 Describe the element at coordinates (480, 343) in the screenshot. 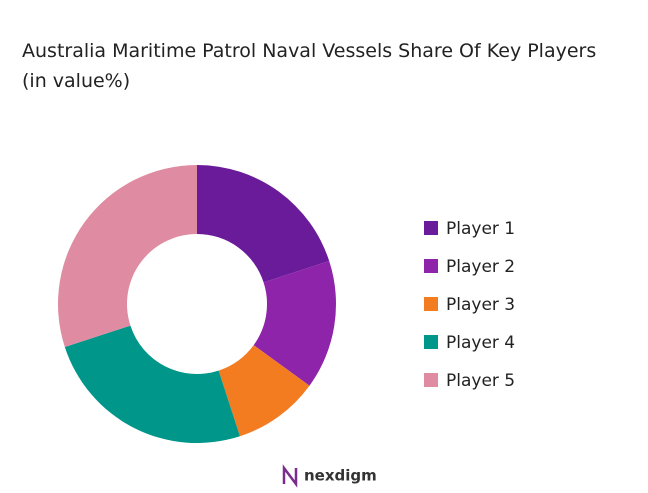

I see `legend-label: Player 4` at that location.